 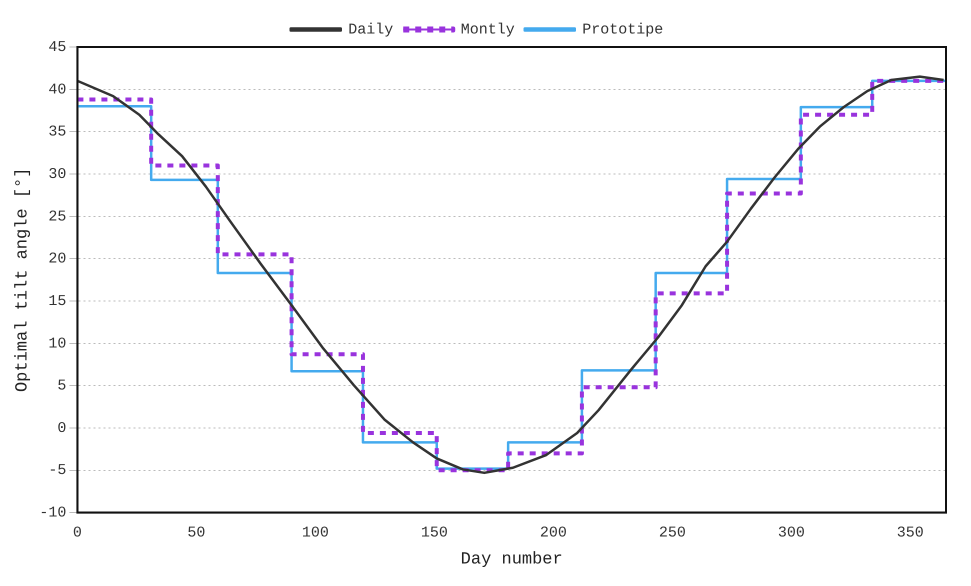 I want to click on legend-label: Montly, so click(x=487, y=29).